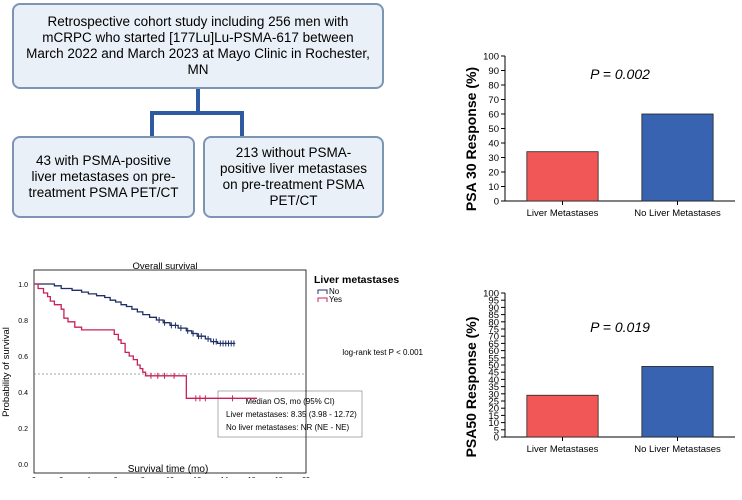 Image resolution: width=742 pixels, height=500 pixels. I want to click on psa50-y-tick-label: 85, so click(493, 315).